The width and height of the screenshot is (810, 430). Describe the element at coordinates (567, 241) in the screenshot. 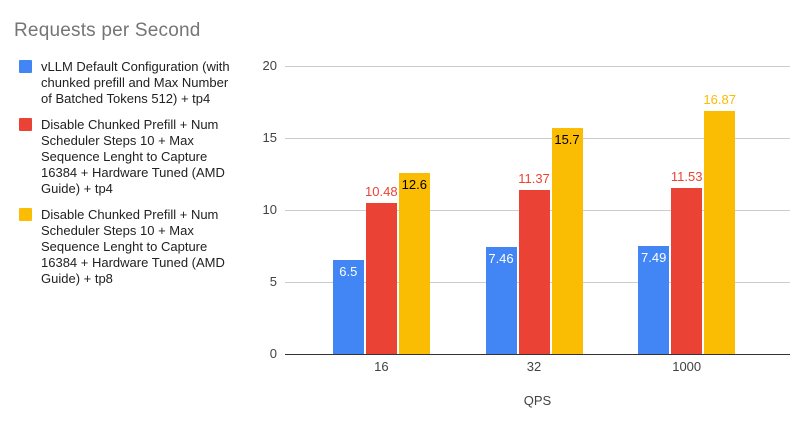

I see `bar-series3-qps32: 15.7` at that location.